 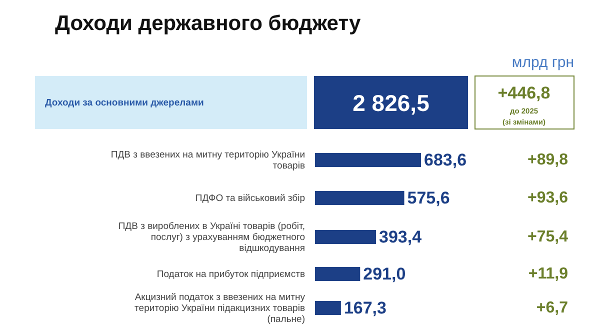 I want to click on data-label: 393,4, so click(x=400, y=237).